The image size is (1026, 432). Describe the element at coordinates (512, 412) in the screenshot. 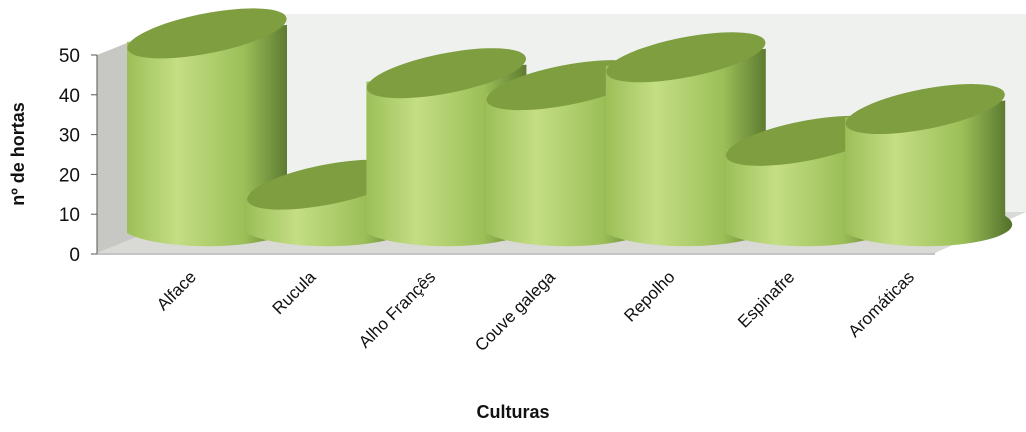

I see `x-axis-title: Culturas` at that location.